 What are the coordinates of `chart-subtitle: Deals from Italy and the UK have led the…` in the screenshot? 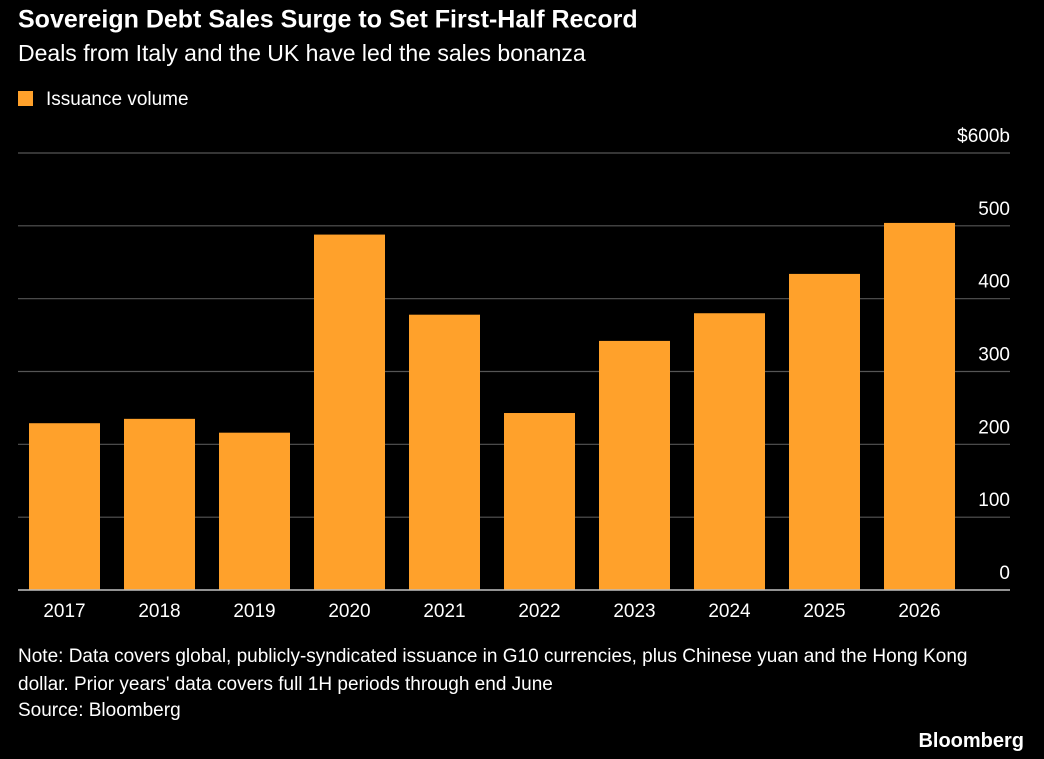 It's located at (302, 53).